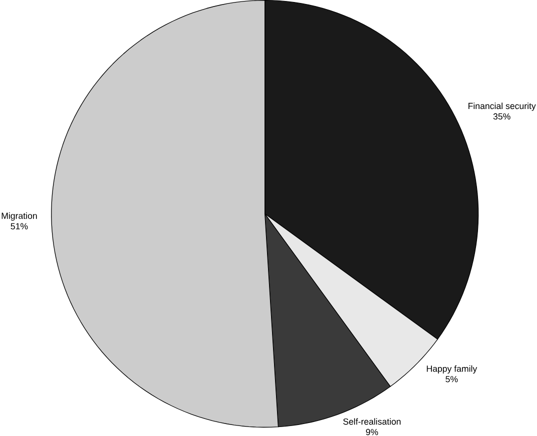 The image size is (537, 436). What do you see at coordinates (502, 106) in the screenshot?
I see `slice-label: Financial security` at bounding box center [502, 106].